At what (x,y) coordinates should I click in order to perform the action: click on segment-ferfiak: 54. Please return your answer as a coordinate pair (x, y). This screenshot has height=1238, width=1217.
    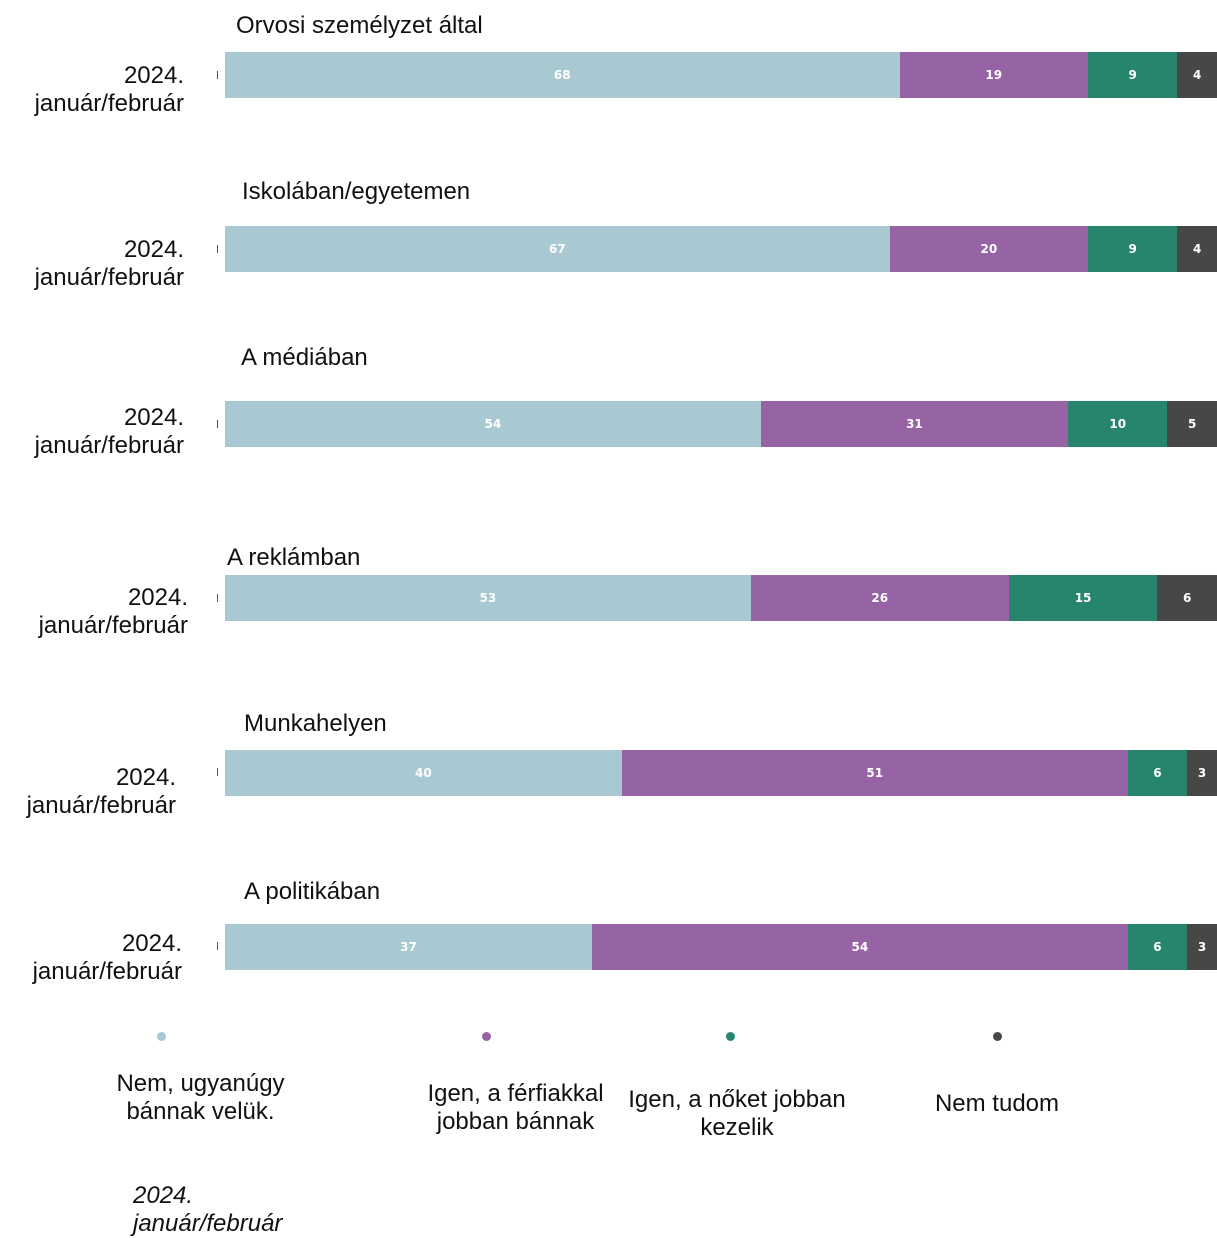
    Looking at the image, I should click on (860, 947).